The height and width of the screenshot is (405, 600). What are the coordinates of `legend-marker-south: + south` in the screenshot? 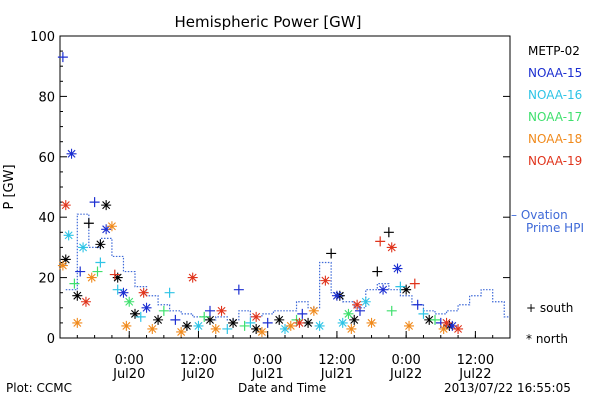 It's located at (549, 308).